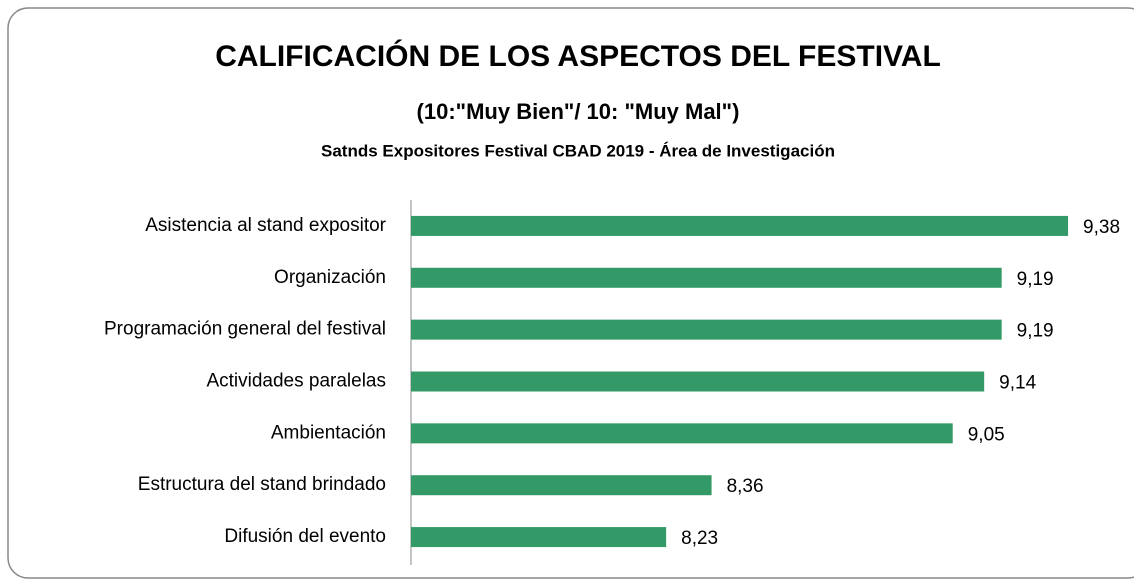 This screenshot has width=1134, height=583. I want to click on y-tick-label: Organización, so click(330, 277).